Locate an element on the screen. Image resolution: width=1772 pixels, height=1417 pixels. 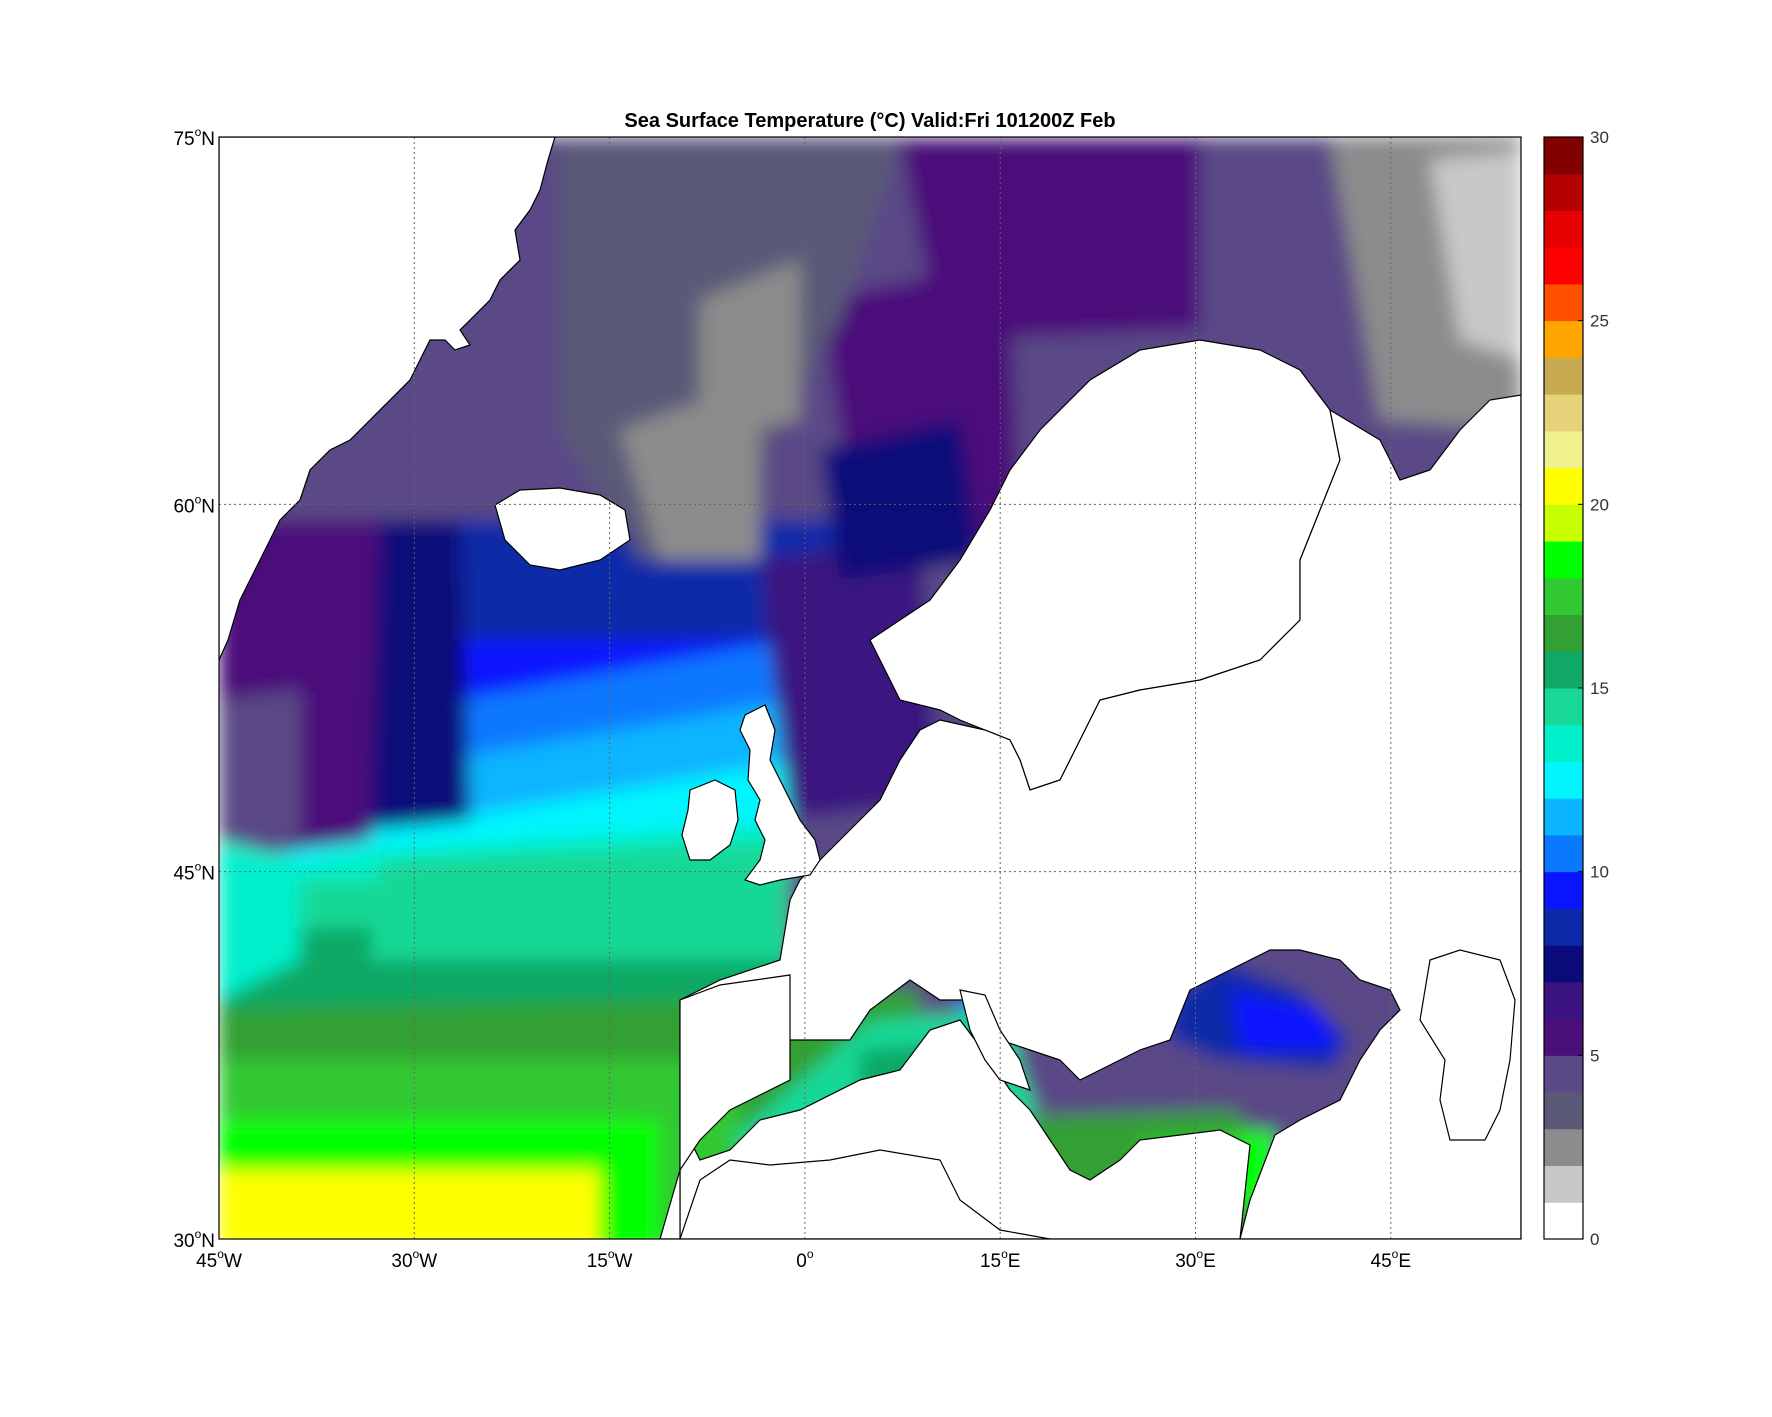
lon-tick-label: 0o is located at coordinates (805, 1259).